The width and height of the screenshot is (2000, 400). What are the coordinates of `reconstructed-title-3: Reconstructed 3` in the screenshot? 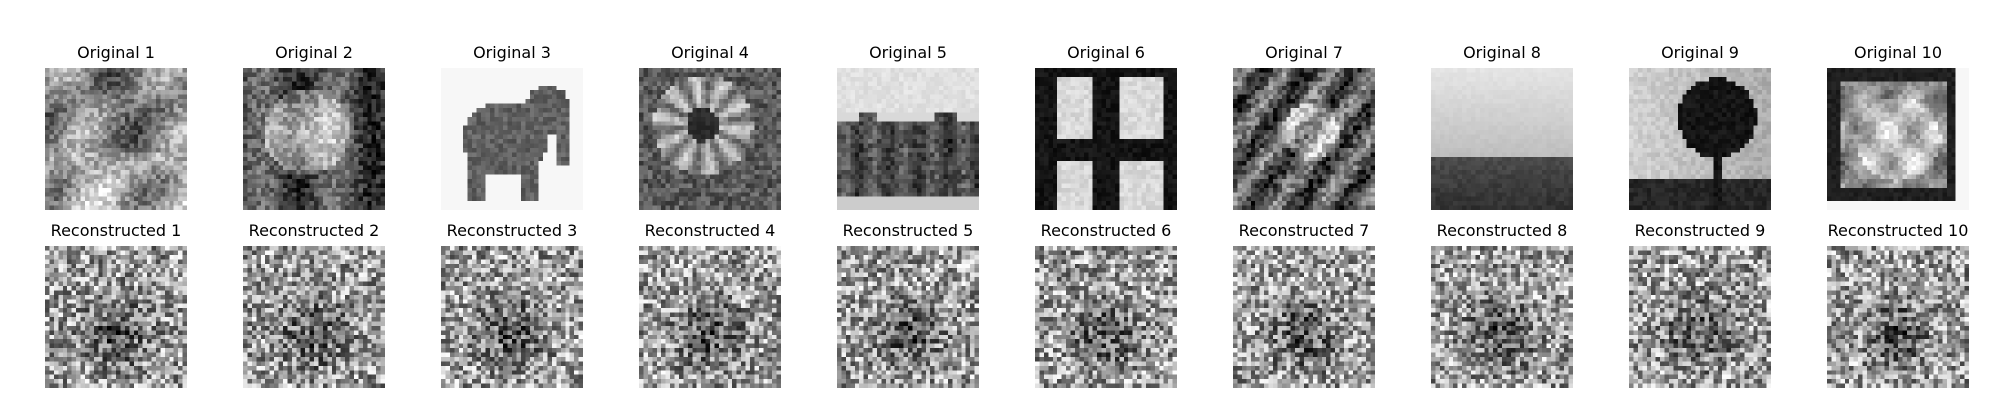 It's located at (512, 231).